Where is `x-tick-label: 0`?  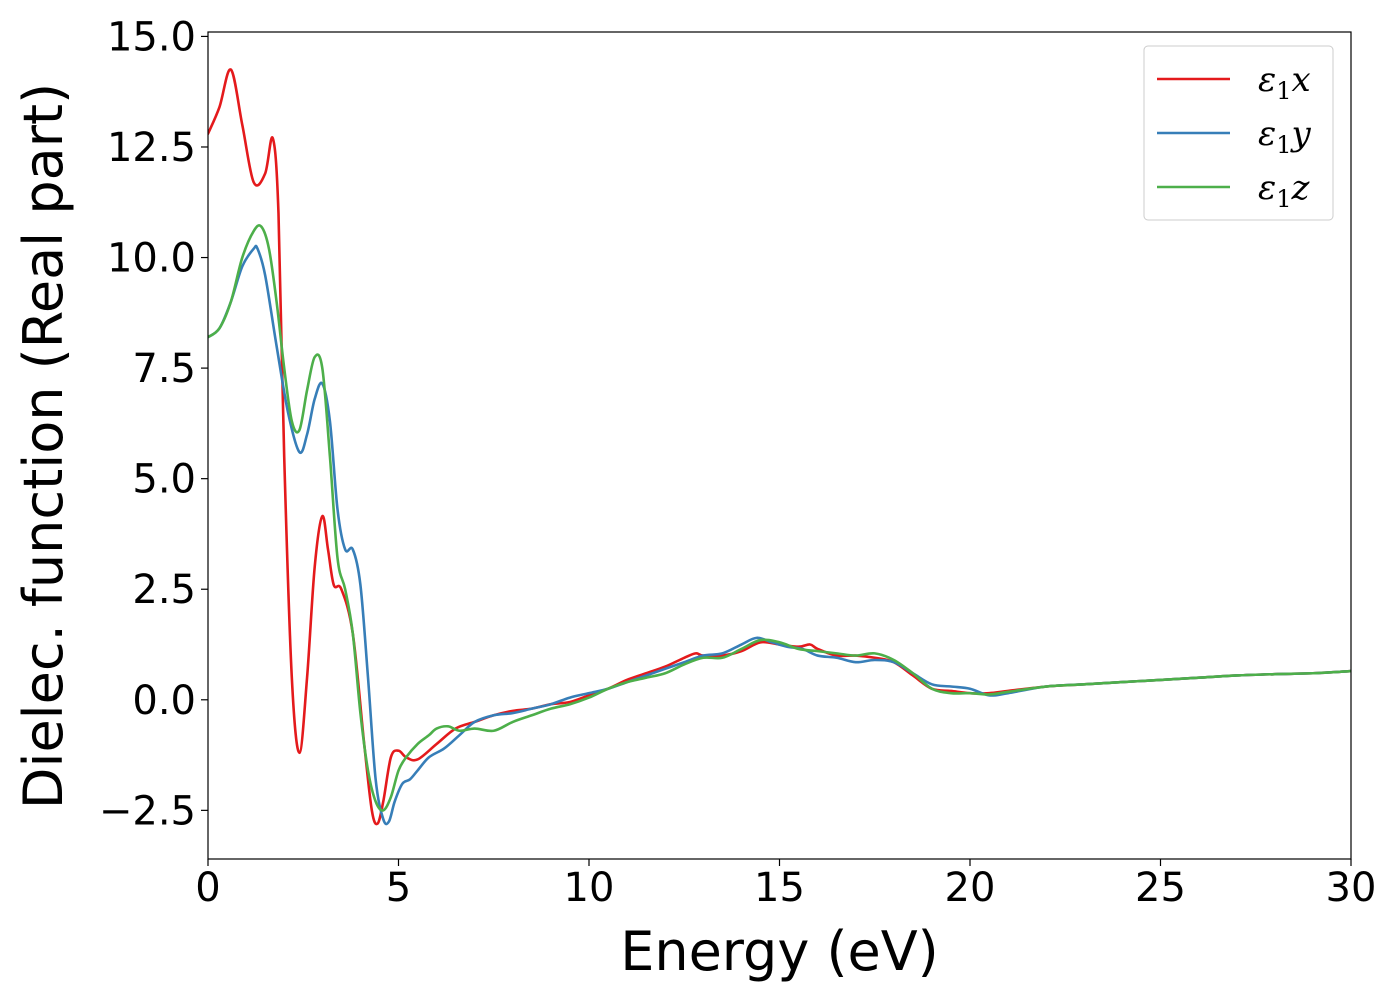 x-tick-label: 0 is located at coordinates (207, 888).